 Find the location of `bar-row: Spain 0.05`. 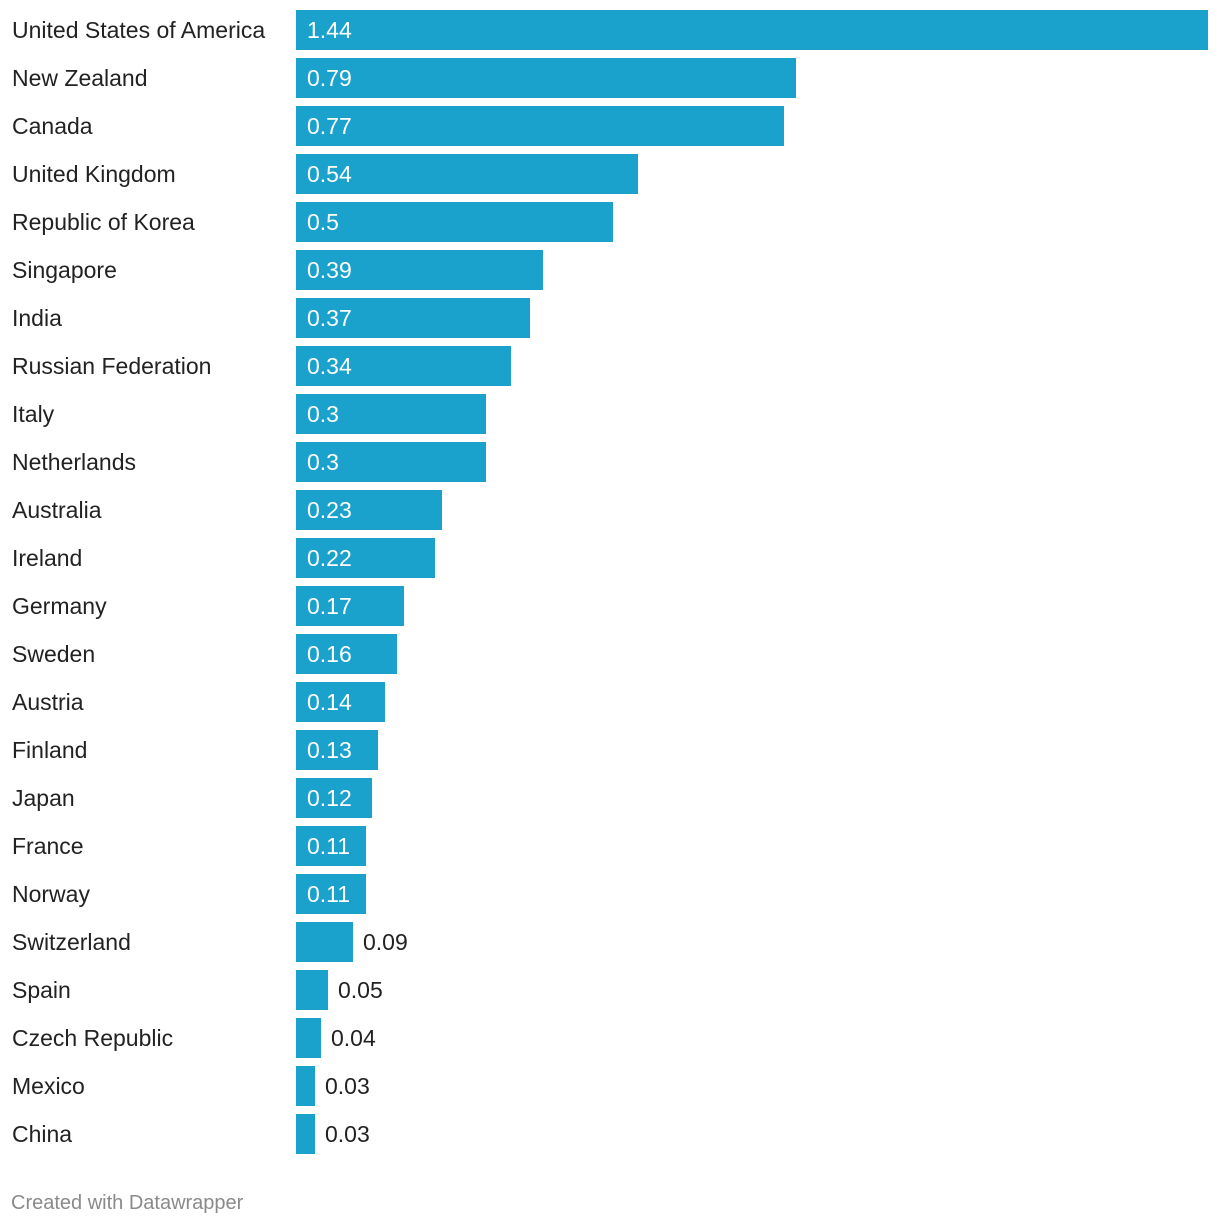

bar-row: Spain 0.05 is located at coordinates (610, 990).